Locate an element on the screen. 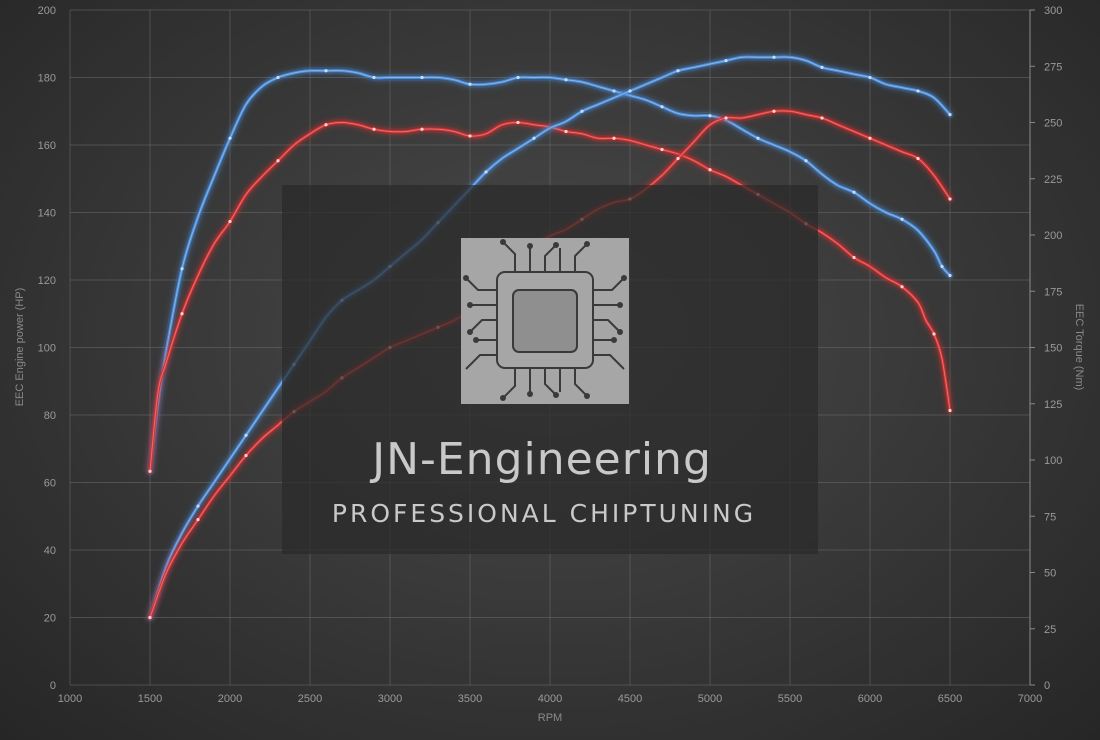 The height and width of the screenshot is (740, 1100). x-axis-title: RPM is located at coordinates (550, 718).